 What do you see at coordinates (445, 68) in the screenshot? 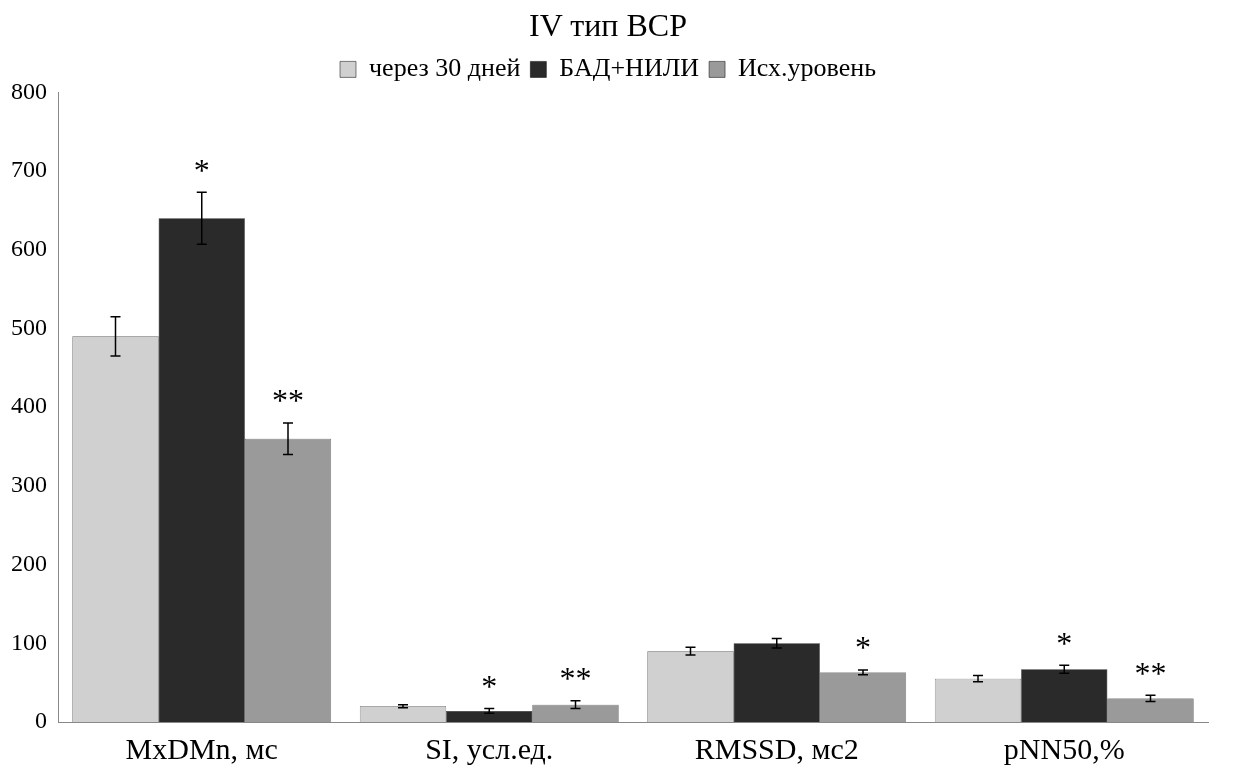
I see `legend-label: через 30 дней` at bounding box center [445, 68].